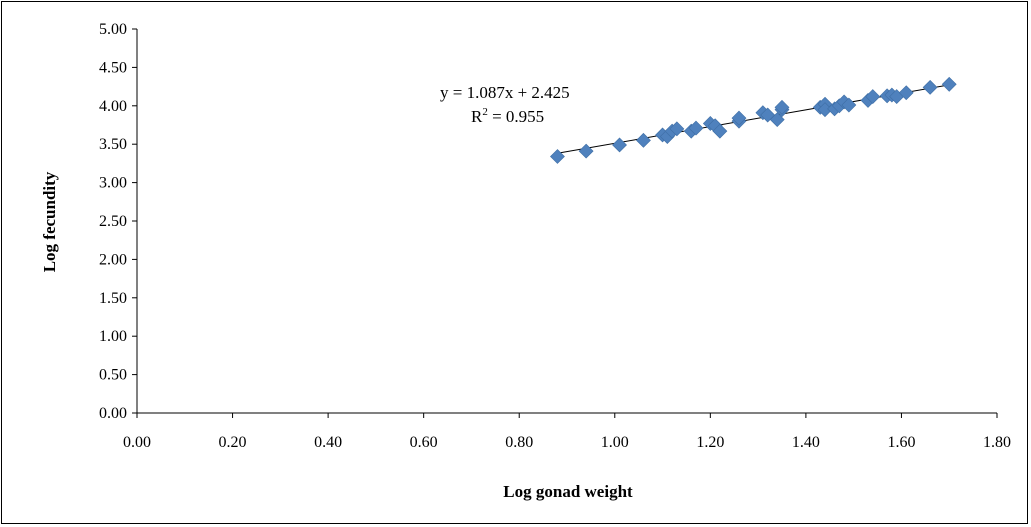  I want to click on y-tick-label: 0.00, so click(113, 413).